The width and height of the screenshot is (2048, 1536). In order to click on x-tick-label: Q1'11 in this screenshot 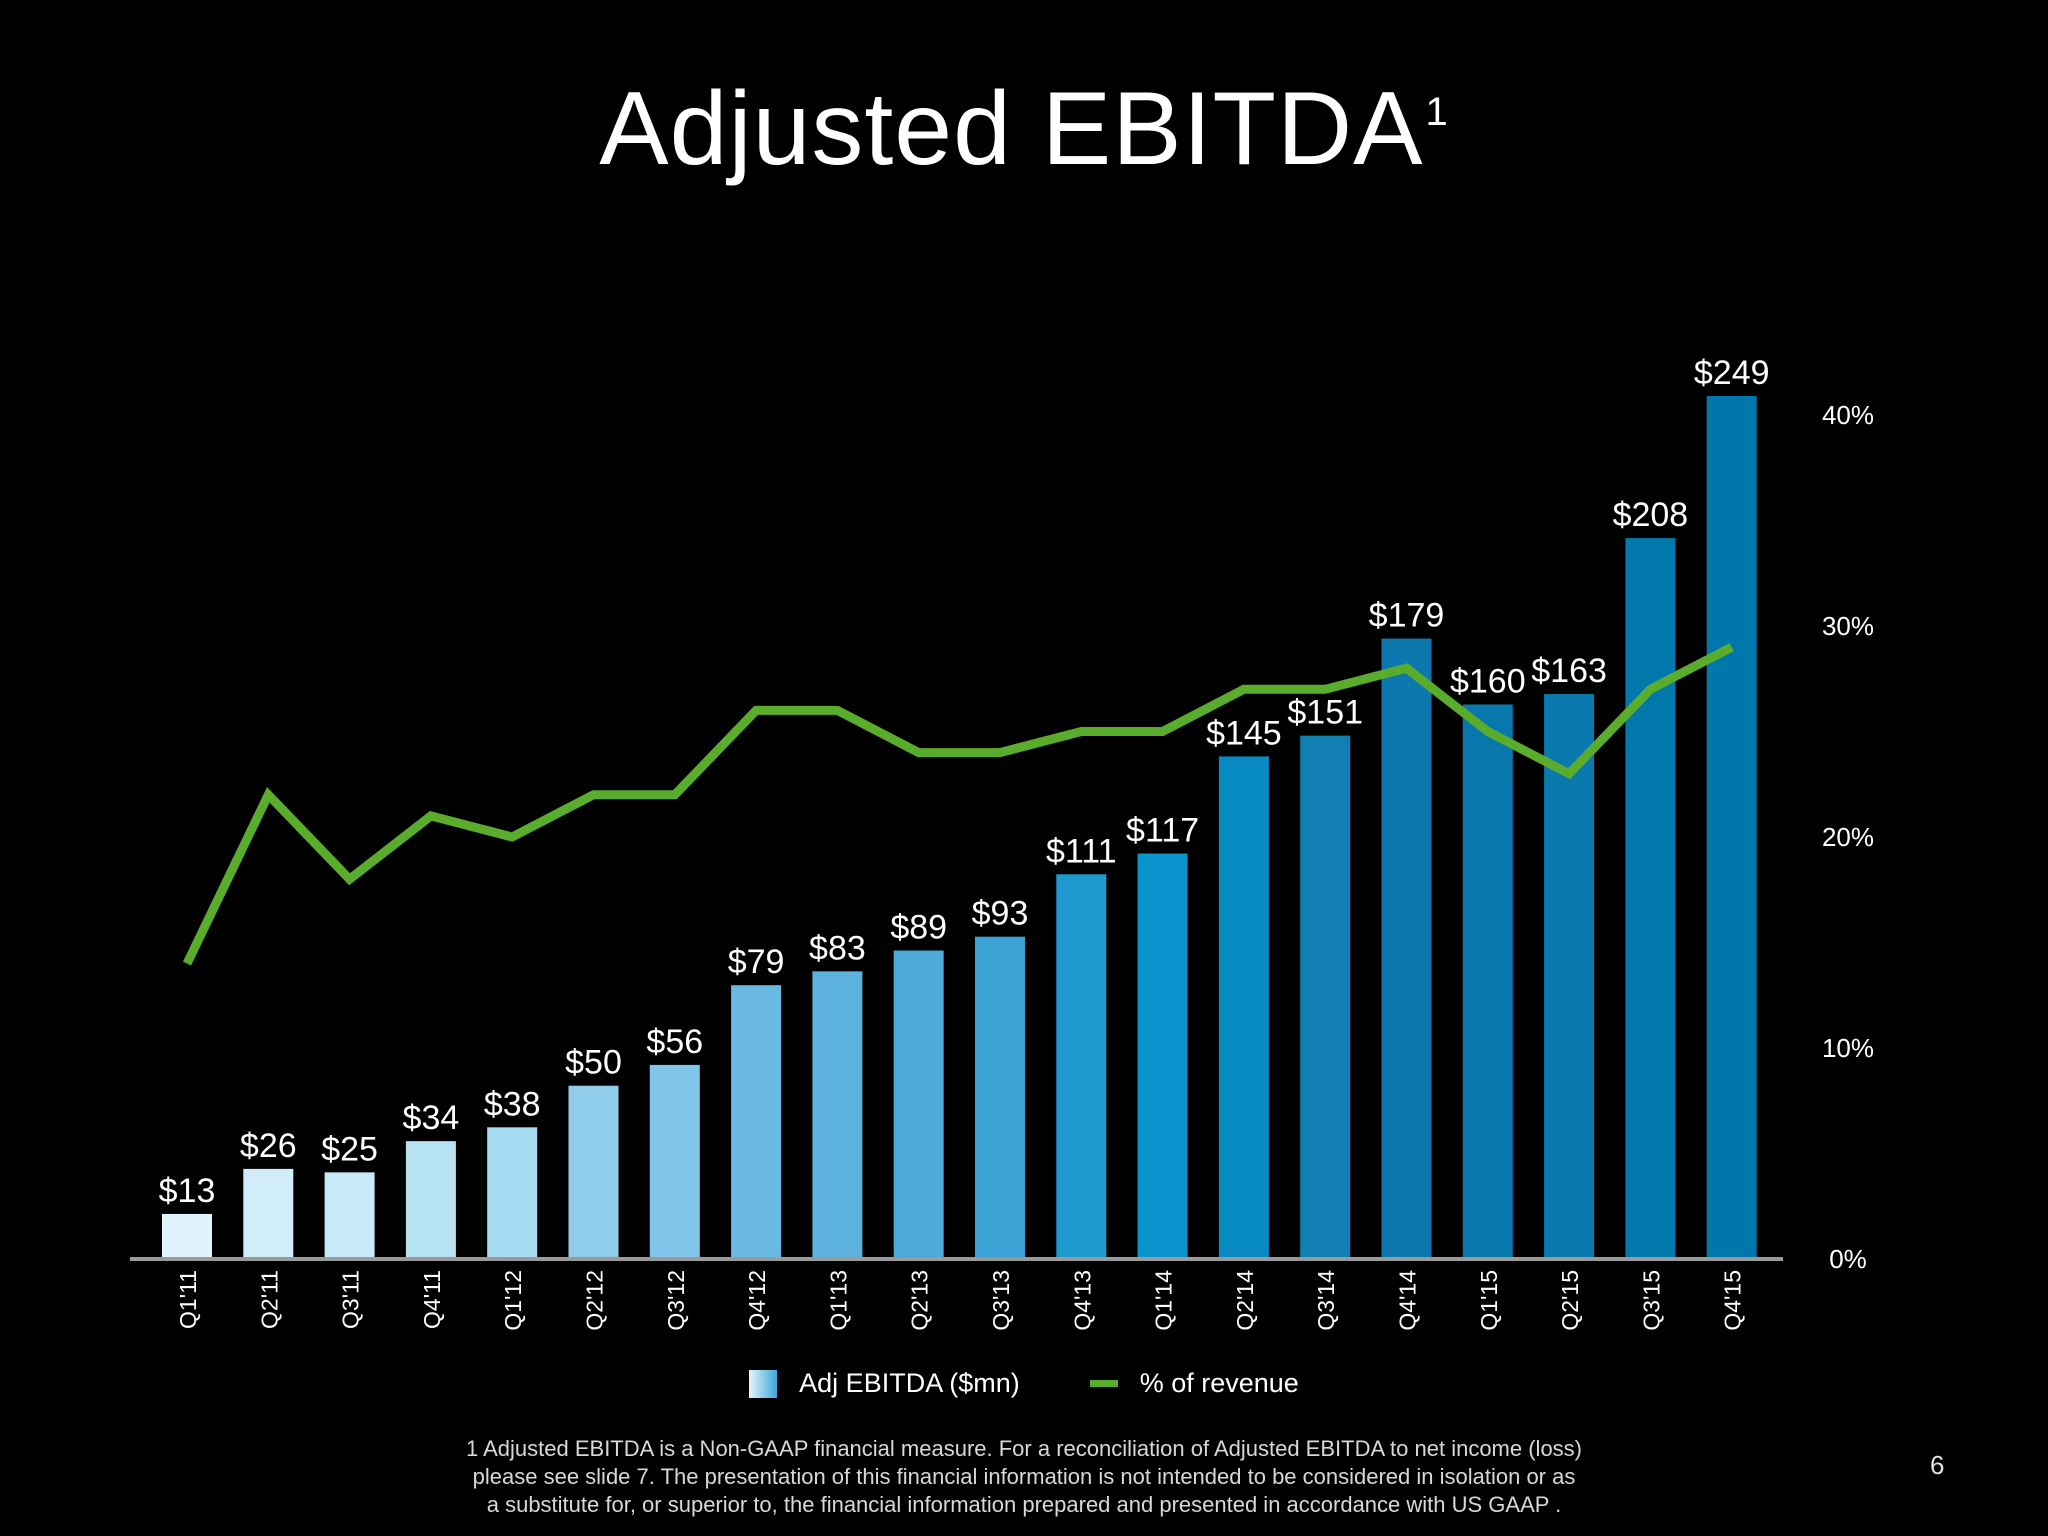, I will do `click(188, 1299)`.